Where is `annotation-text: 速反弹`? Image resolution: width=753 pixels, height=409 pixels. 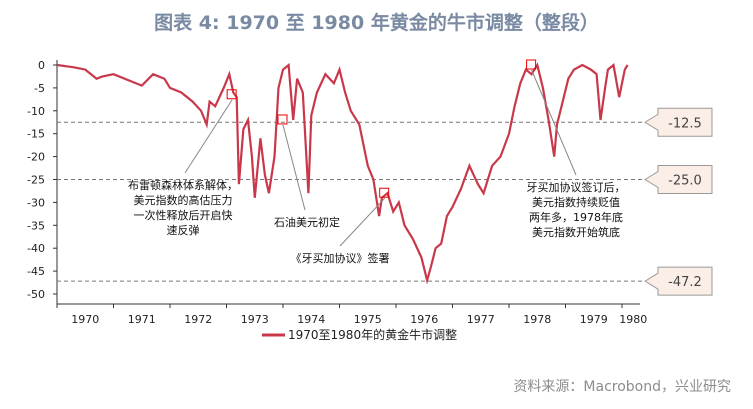 annotation-text: 速反弹 is located at coordinates (183, 230).